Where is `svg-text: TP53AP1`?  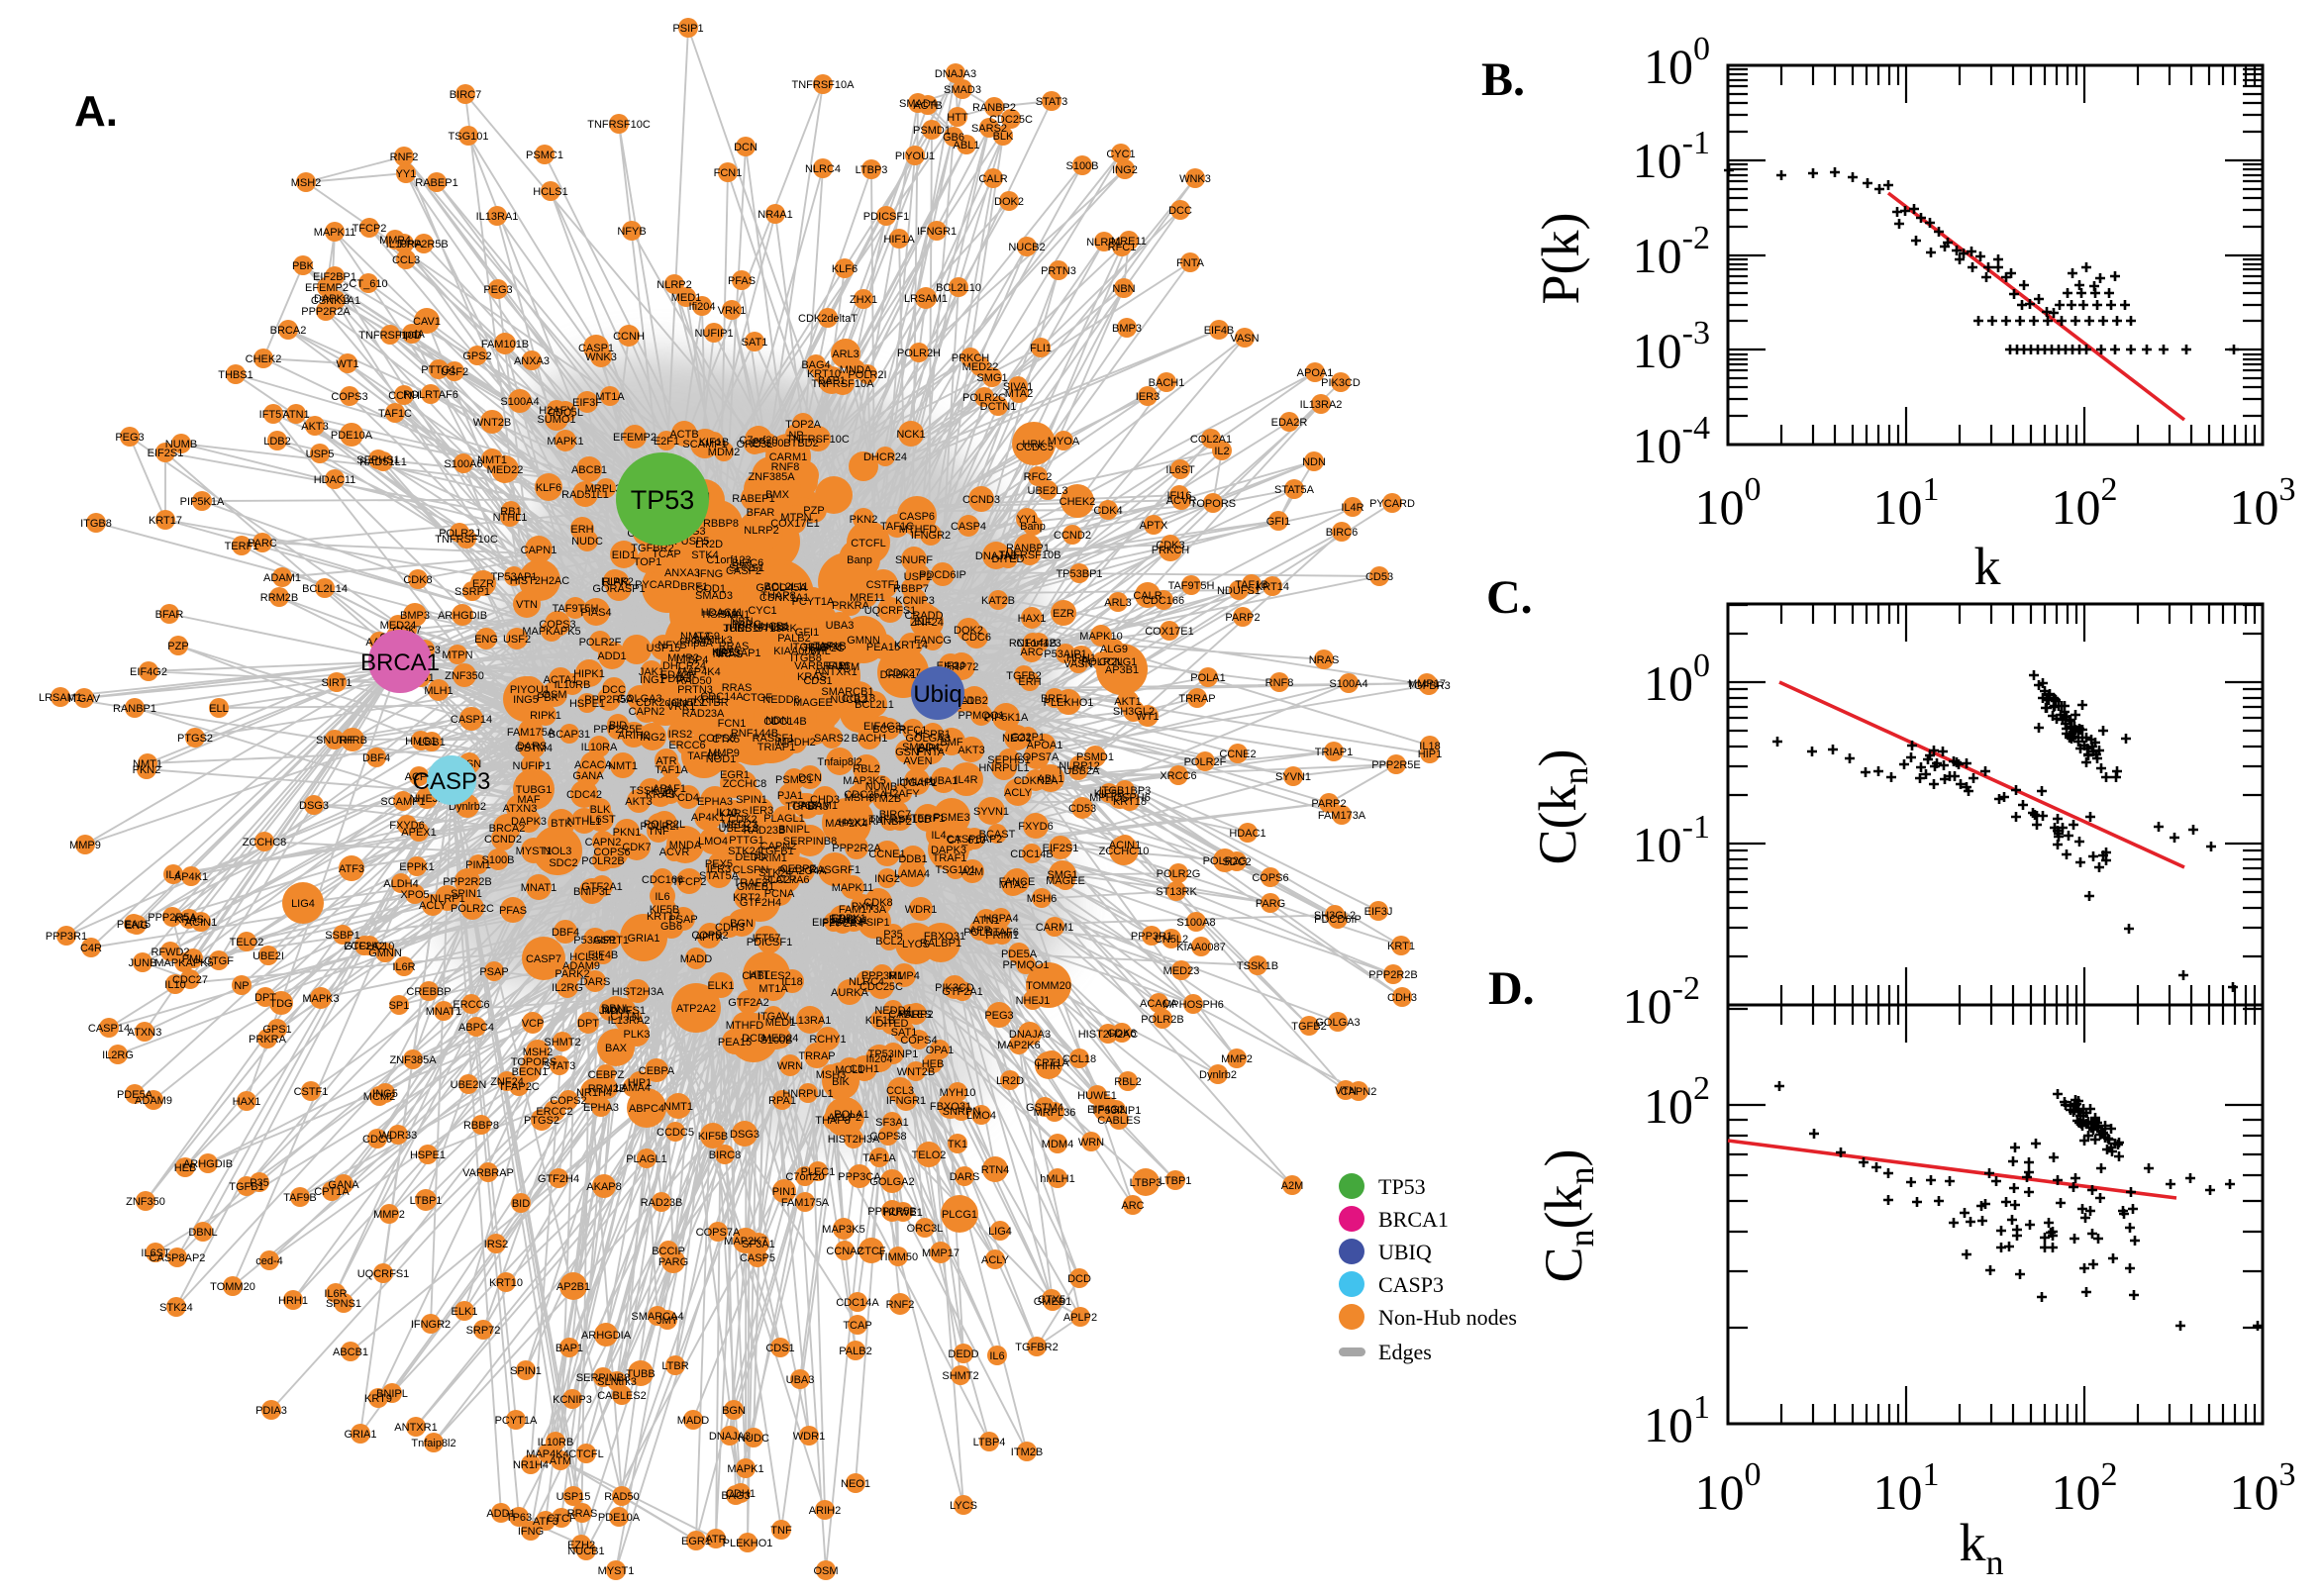
svg-text: TP53AP1 is located at coordinates (513, 577).